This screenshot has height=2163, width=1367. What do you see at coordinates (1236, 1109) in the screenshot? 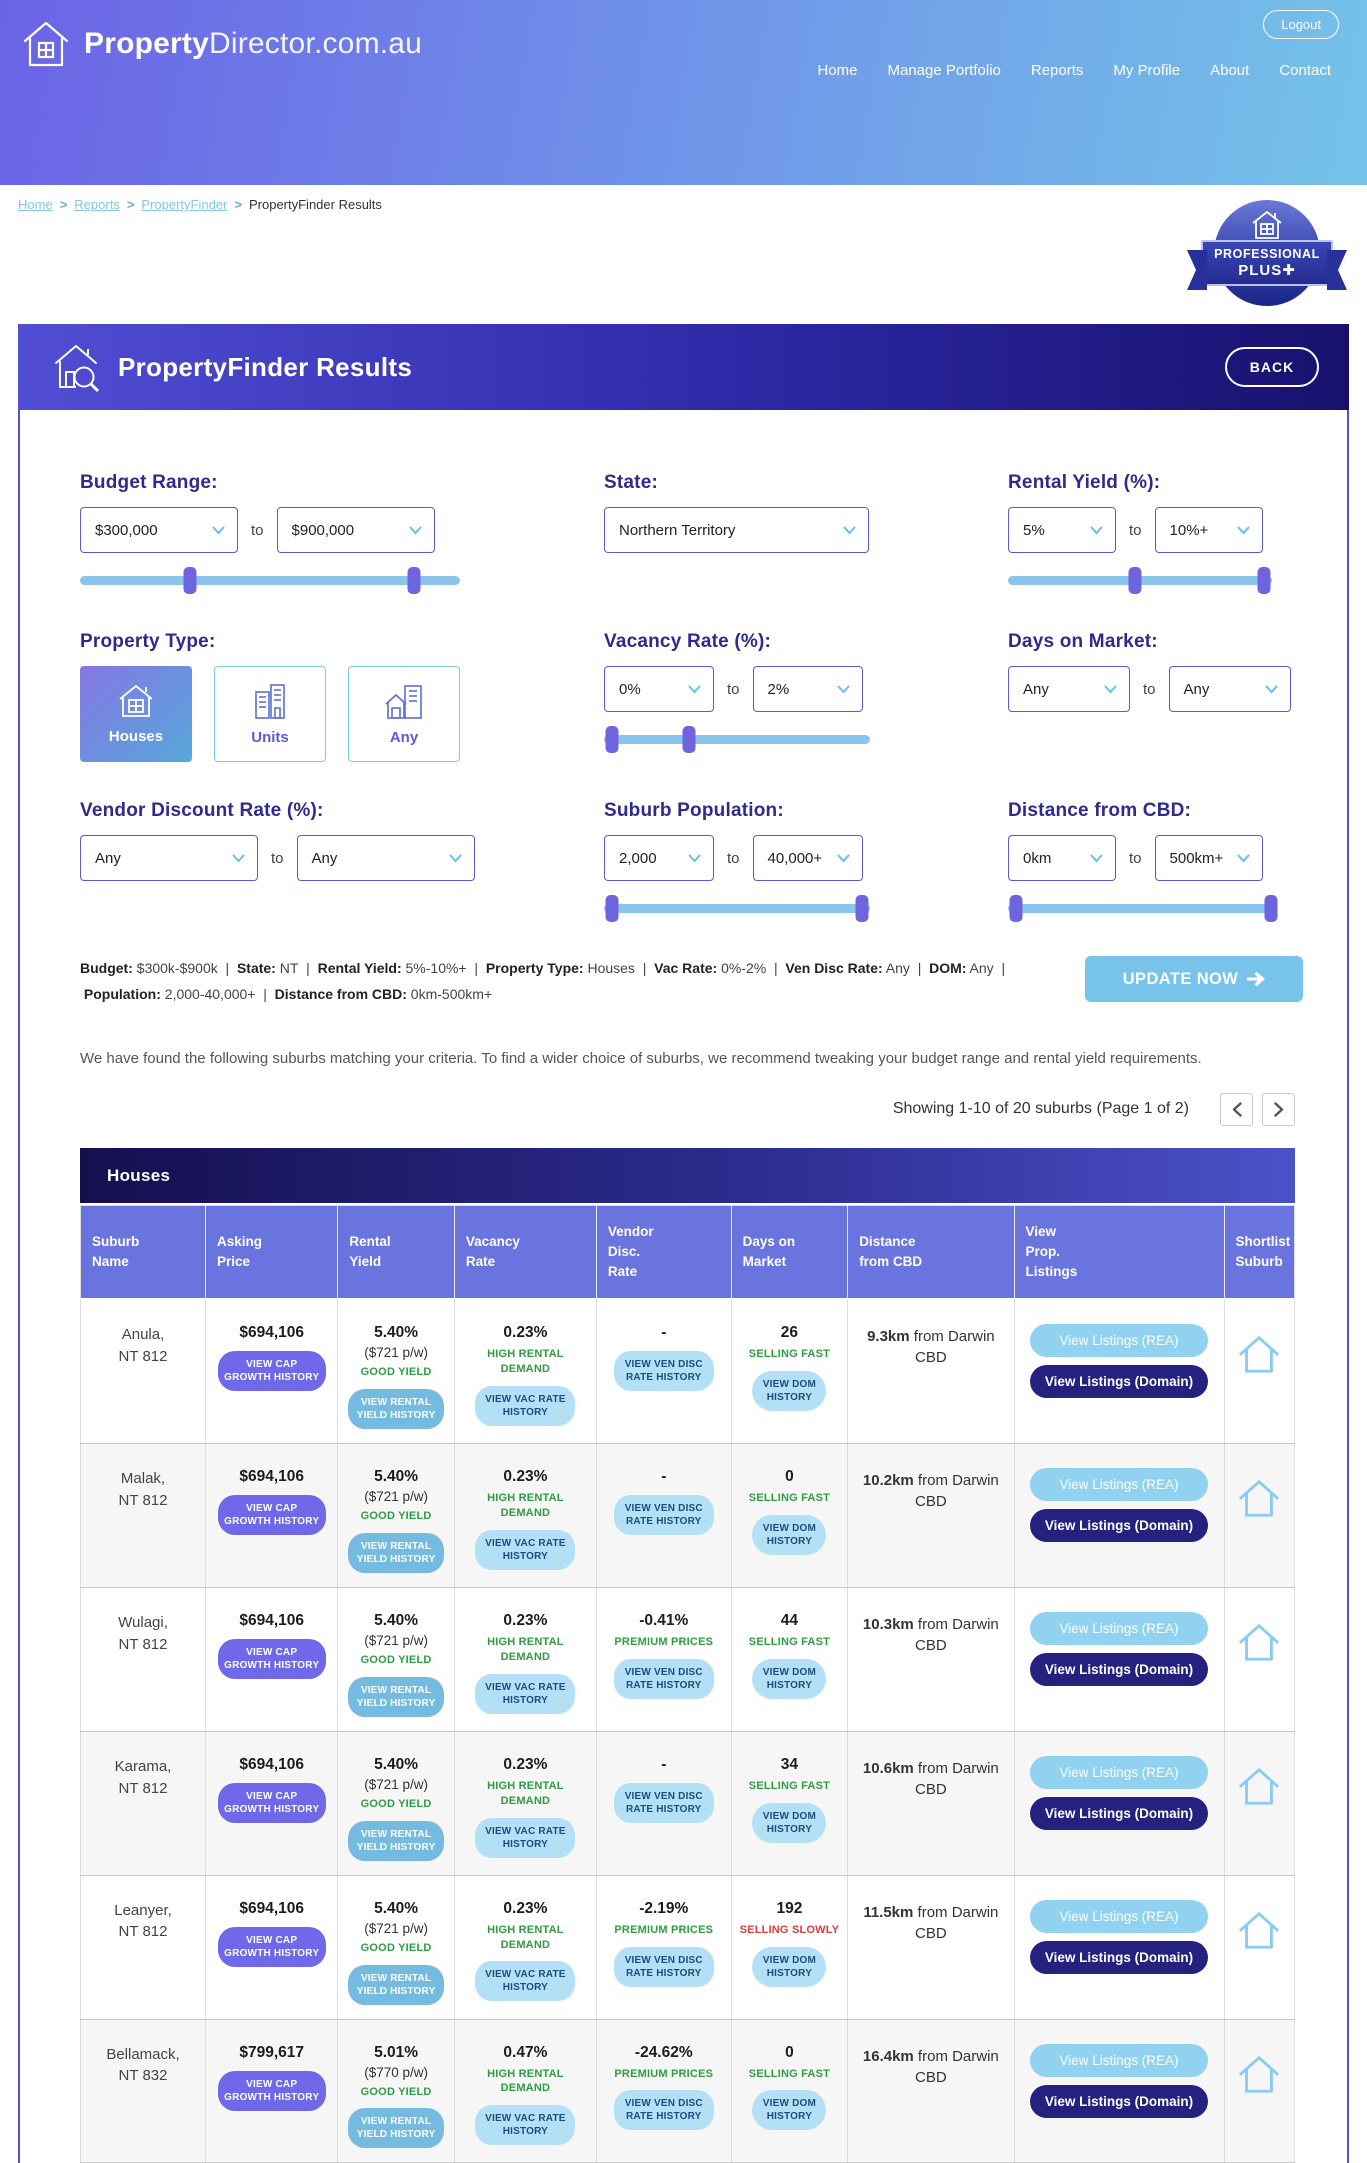
I see `prev-page-button` at bounding box center [1236, 1109].